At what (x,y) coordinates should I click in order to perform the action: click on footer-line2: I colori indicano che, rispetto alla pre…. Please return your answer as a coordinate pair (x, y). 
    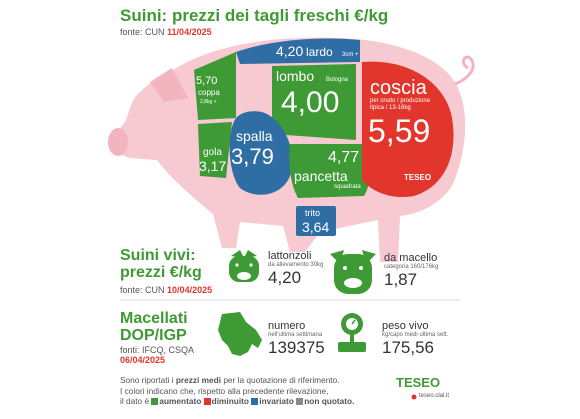
    Looking at the image, I should click on (224, 390).